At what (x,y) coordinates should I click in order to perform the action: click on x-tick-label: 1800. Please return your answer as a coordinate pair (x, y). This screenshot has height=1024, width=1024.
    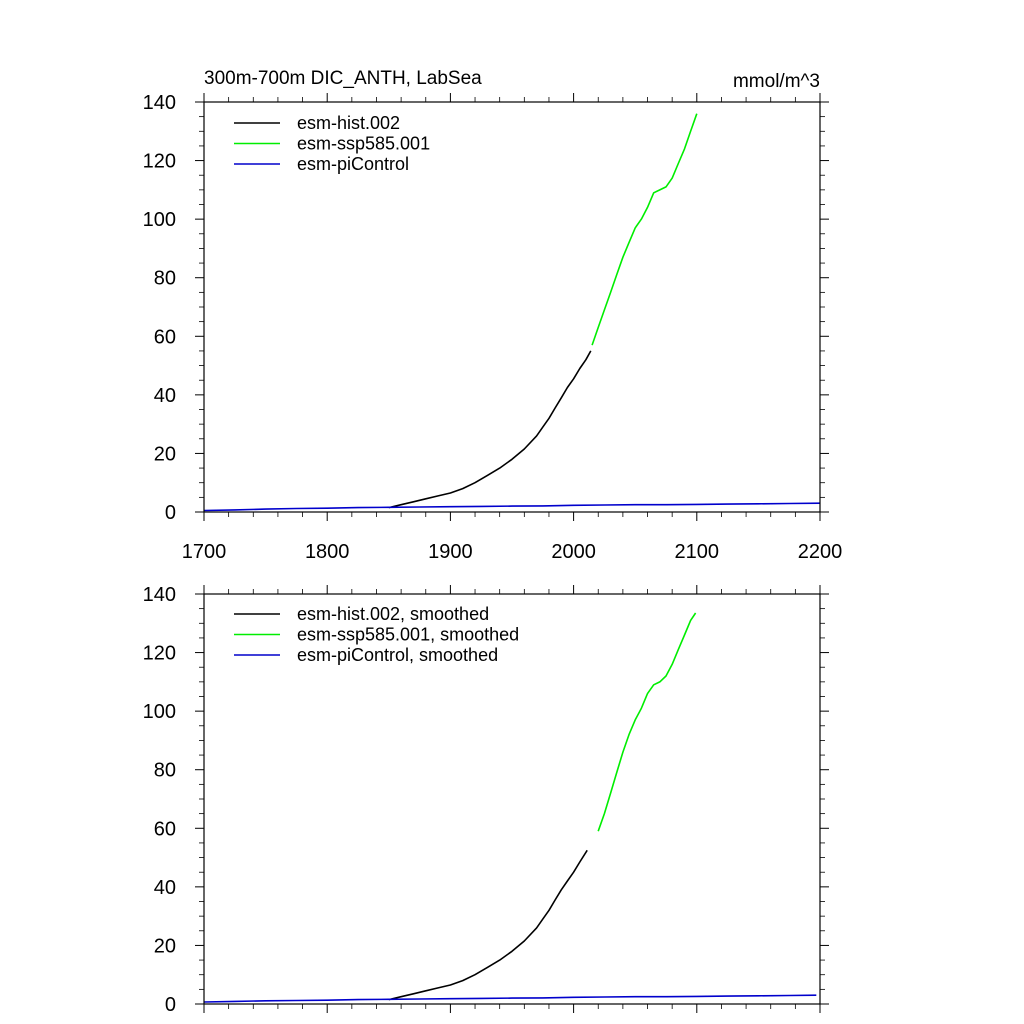
    Looking at the image, I should click on (327, 552).